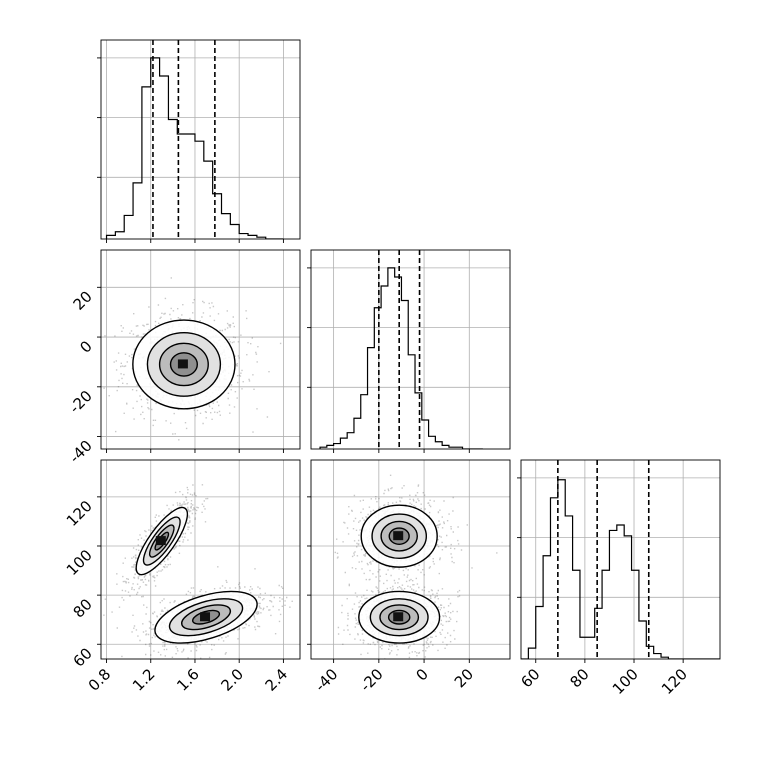 The width and height of the screenshot is (760, 760). Describe the element at coordinates (144, 680) in the screenshot. I see `x-tick-label: 1.2` at that location.